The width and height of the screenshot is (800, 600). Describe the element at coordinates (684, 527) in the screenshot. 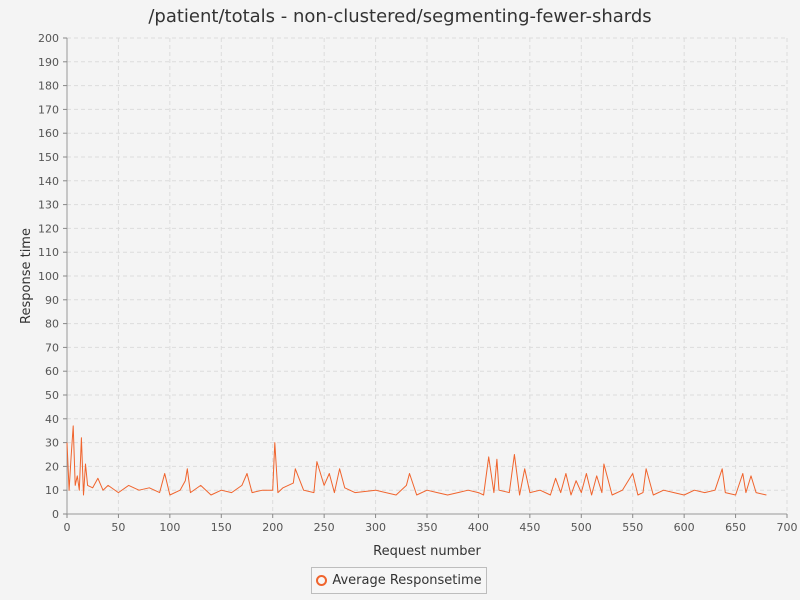

I see `x-tick-label: 600` at that location.